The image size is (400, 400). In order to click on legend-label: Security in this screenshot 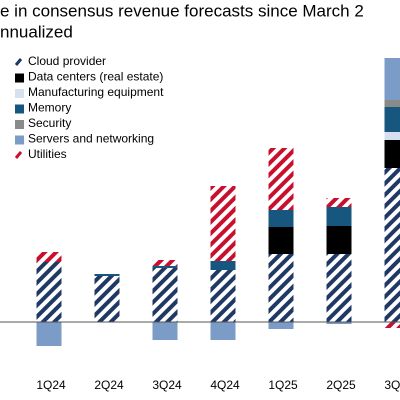, I will do `click(49, 123)`.